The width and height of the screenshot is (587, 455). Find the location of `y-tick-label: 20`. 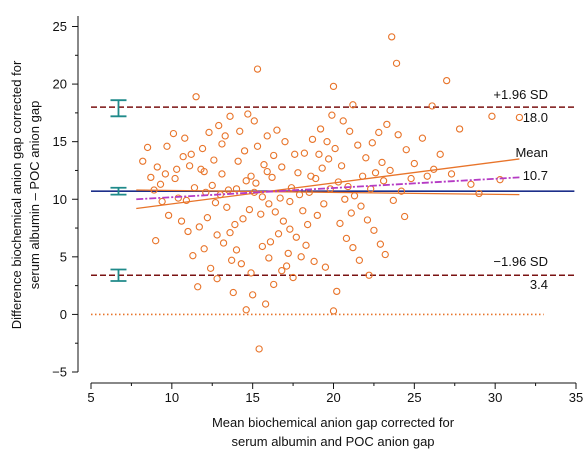

y-tick-label: 20 is located at coordinates (60, 84).